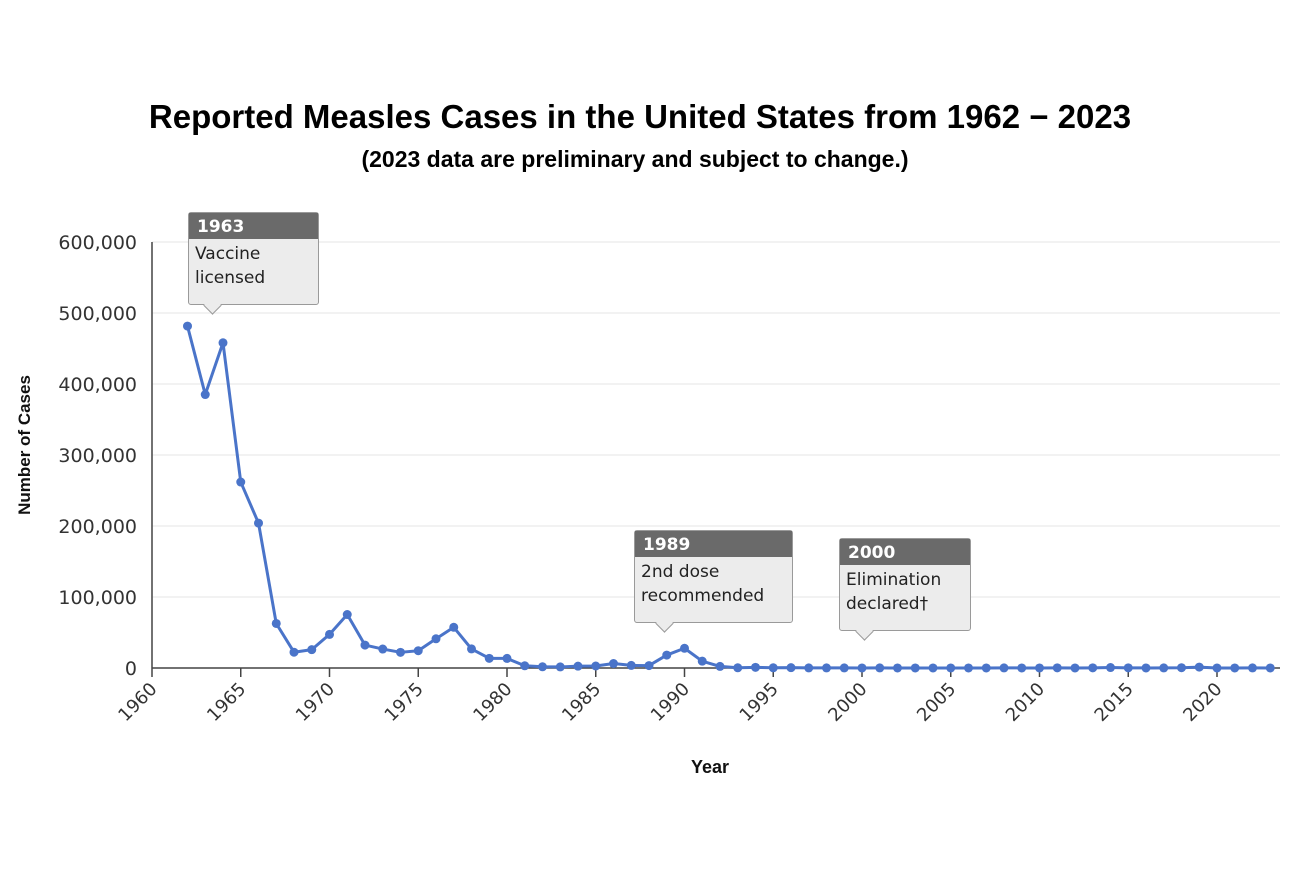 The image size is (1290, 878). What do you see at coordinates (905, 552) in the screenshot?
I see `annotation-year: 2000` at bounding box center [905, 552].